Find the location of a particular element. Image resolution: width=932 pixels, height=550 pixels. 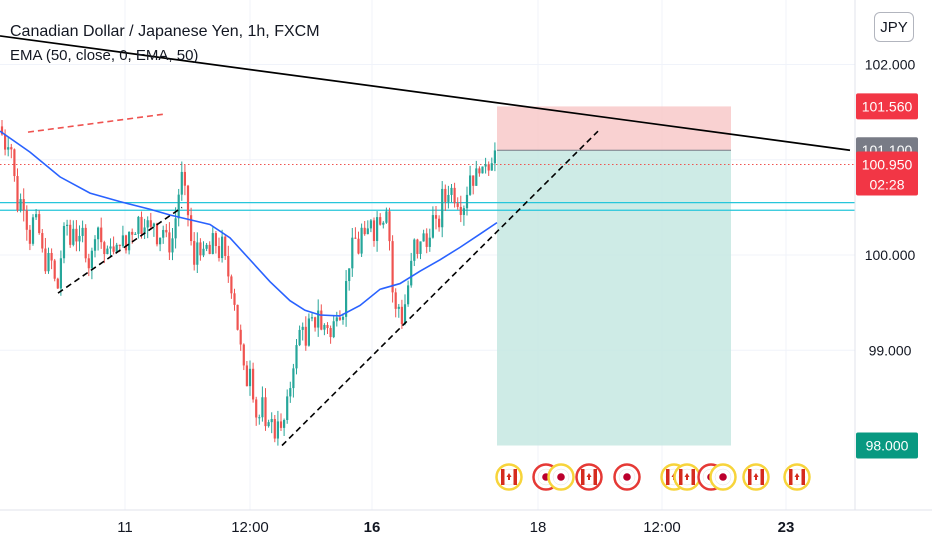

flag-jp-sun is located at coordinates (723, 477).